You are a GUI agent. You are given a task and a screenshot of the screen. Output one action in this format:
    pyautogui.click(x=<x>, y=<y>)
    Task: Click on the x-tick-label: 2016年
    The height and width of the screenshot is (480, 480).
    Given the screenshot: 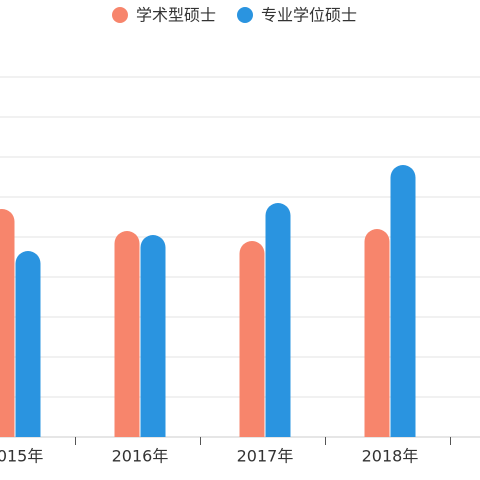 What is the action you would take?
    pyautogui.click(x=140, y=456)
    